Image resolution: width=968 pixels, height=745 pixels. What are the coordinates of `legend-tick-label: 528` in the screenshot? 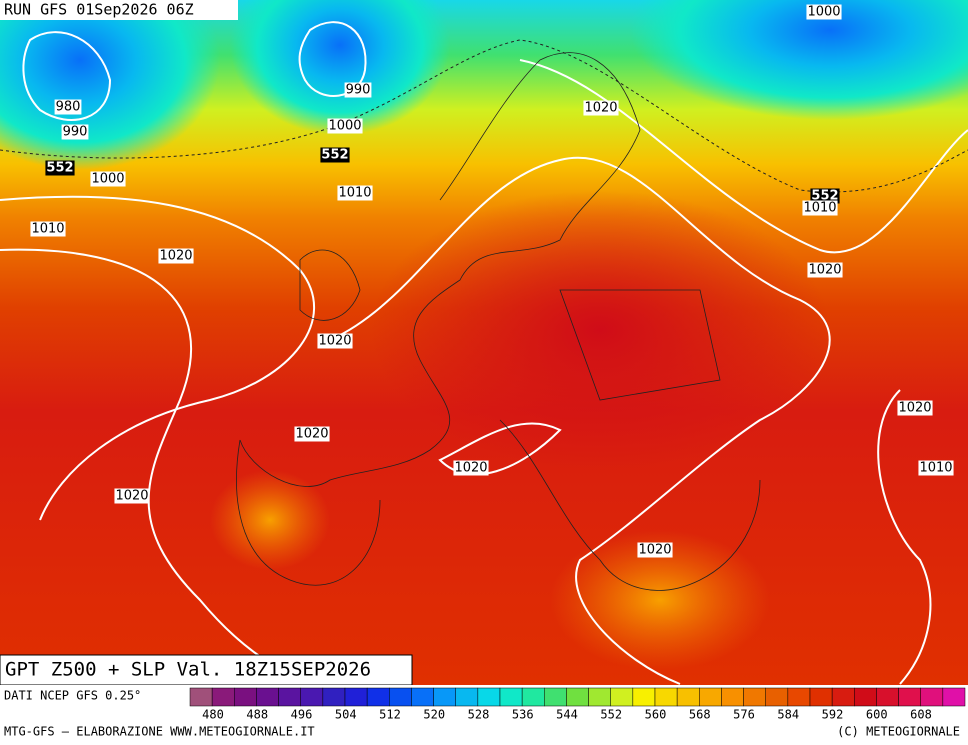 It's located at (479, 715).